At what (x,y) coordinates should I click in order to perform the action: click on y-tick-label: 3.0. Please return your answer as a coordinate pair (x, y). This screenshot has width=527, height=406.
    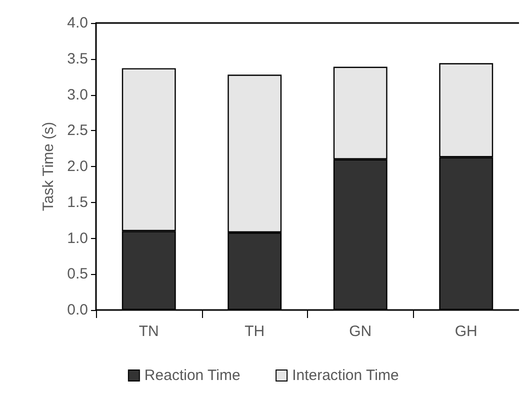
    Looking at the image, I should click on (77, 95).